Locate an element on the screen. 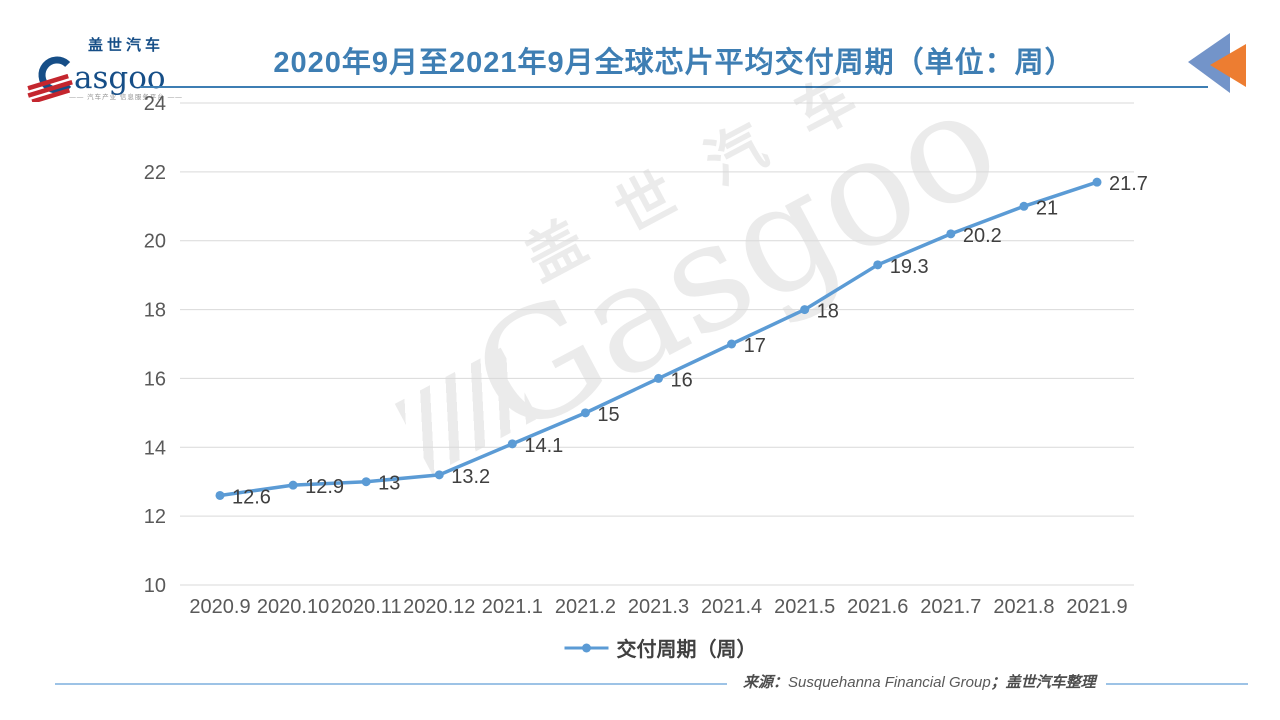 Image resolution: width=1280 pixels, height=720 pixels. legend-label: 交付周期（周） is located at coordinates (686, 650).